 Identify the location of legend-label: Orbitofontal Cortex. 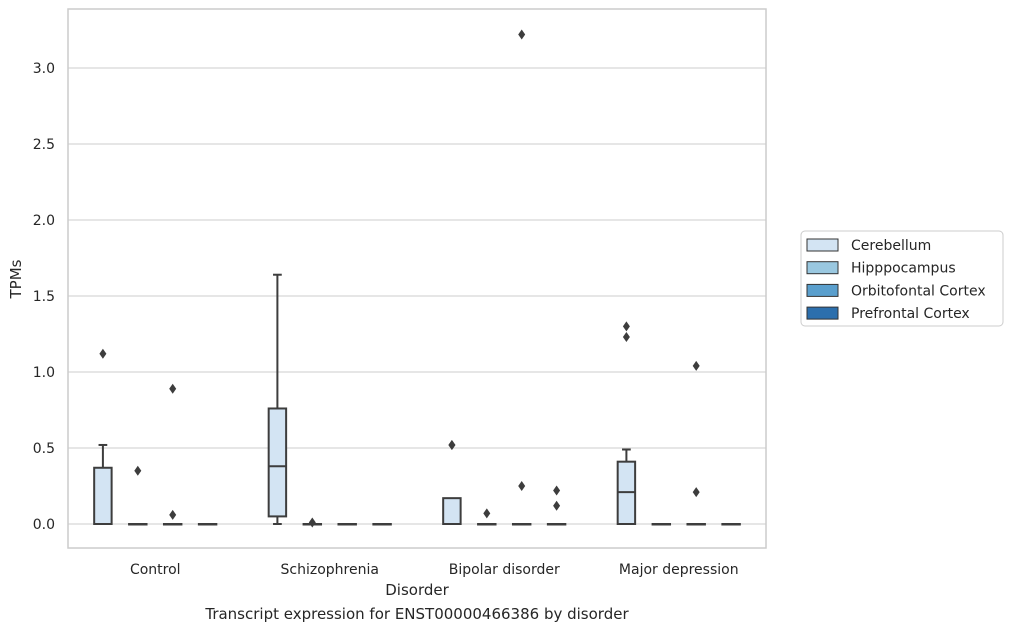
(918, 291).